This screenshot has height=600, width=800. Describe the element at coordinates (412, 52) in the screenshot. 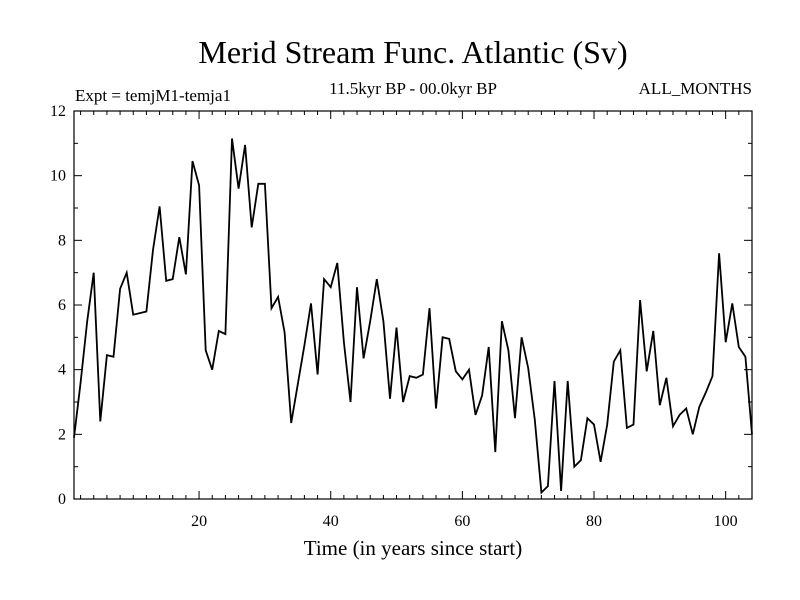

I see `chart-title: Merid Stream Func. Atlantic (Sv)` at that location.